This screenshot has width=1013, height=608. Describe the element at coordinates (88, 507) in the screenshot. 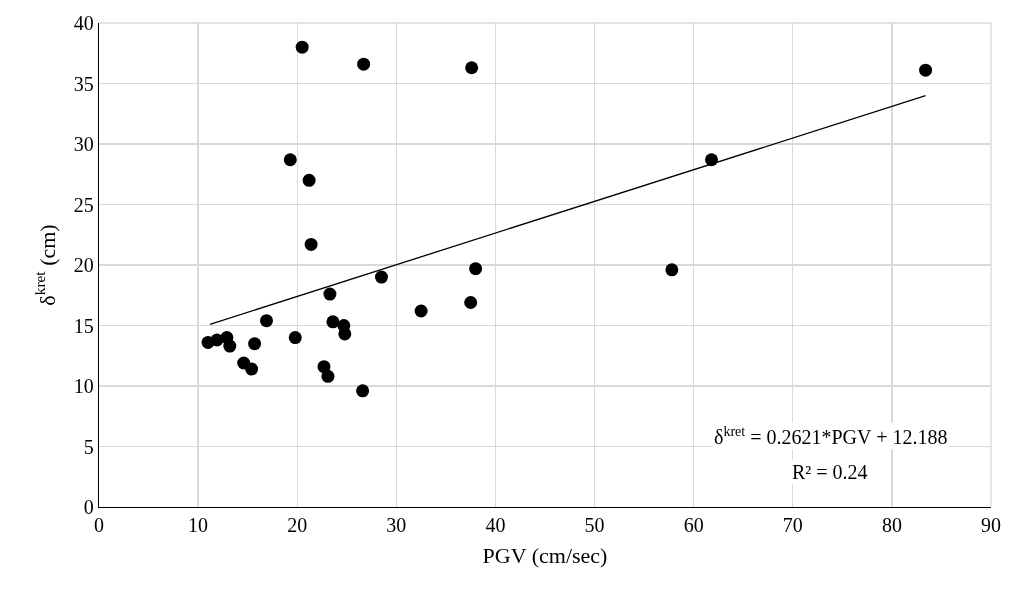

I see `y-tick-label: 0` at that location.